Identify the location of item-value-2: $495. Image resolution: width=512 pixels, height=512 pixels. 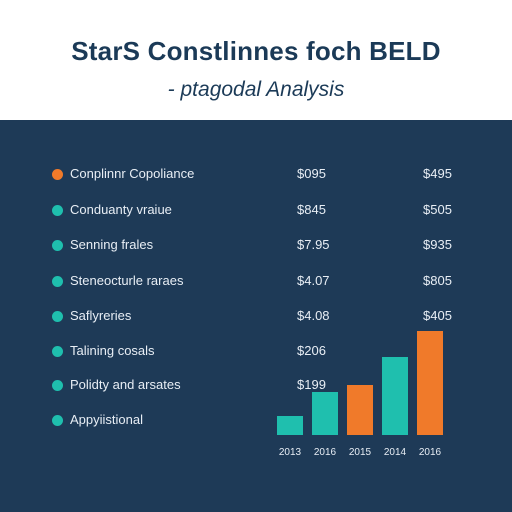
(437, 173).